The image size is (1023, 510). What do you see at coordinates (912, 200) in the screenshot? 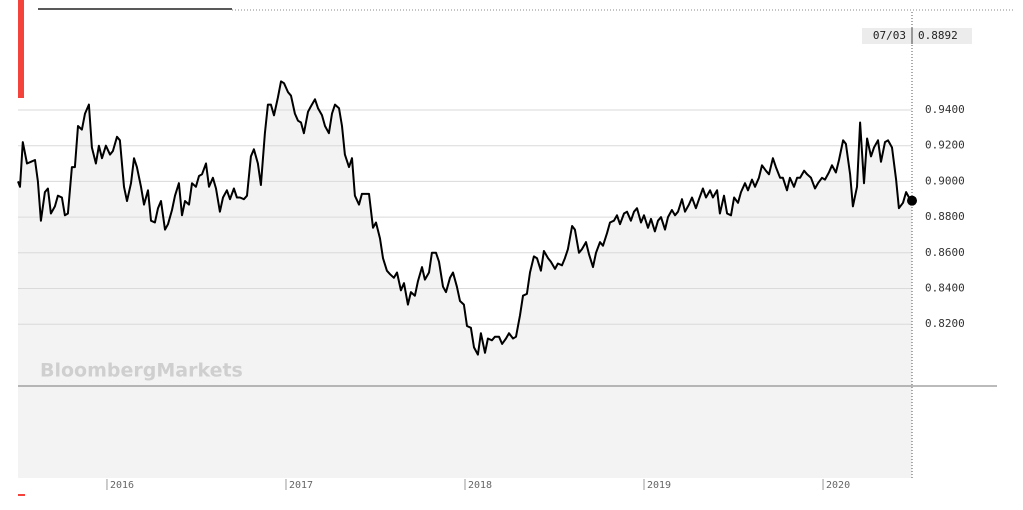
I see `last-point` at bounding box center [912, 200].